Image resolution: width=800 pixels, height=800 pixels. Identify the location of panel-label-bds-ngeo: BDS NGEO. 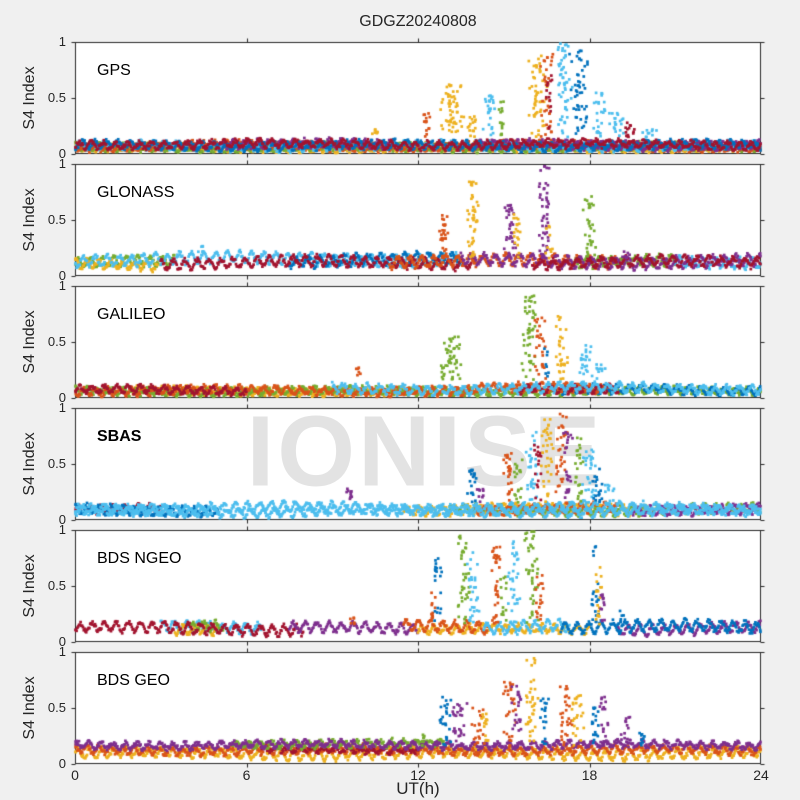
(139, 558).